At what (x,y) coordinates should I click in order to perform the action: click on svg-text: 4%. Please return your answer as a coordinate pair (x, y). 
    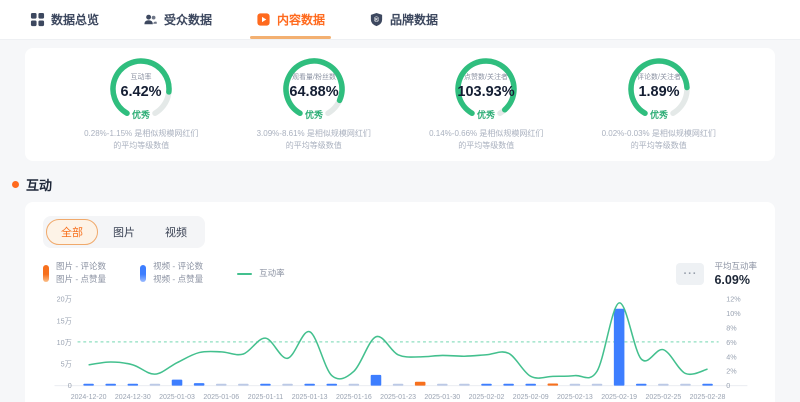
    Looking at the image, I should click on (731, 356).